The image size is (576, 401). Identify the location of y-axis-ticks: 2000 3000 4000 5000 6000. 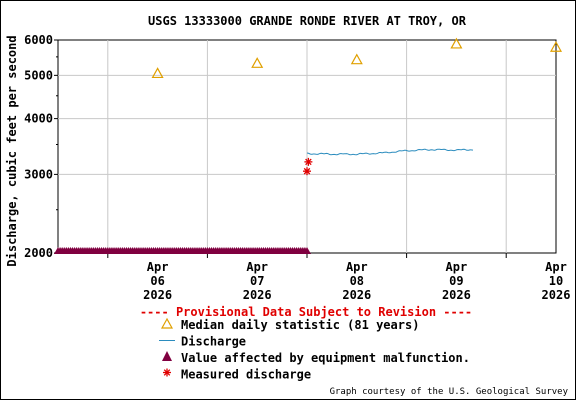
(41, 146).